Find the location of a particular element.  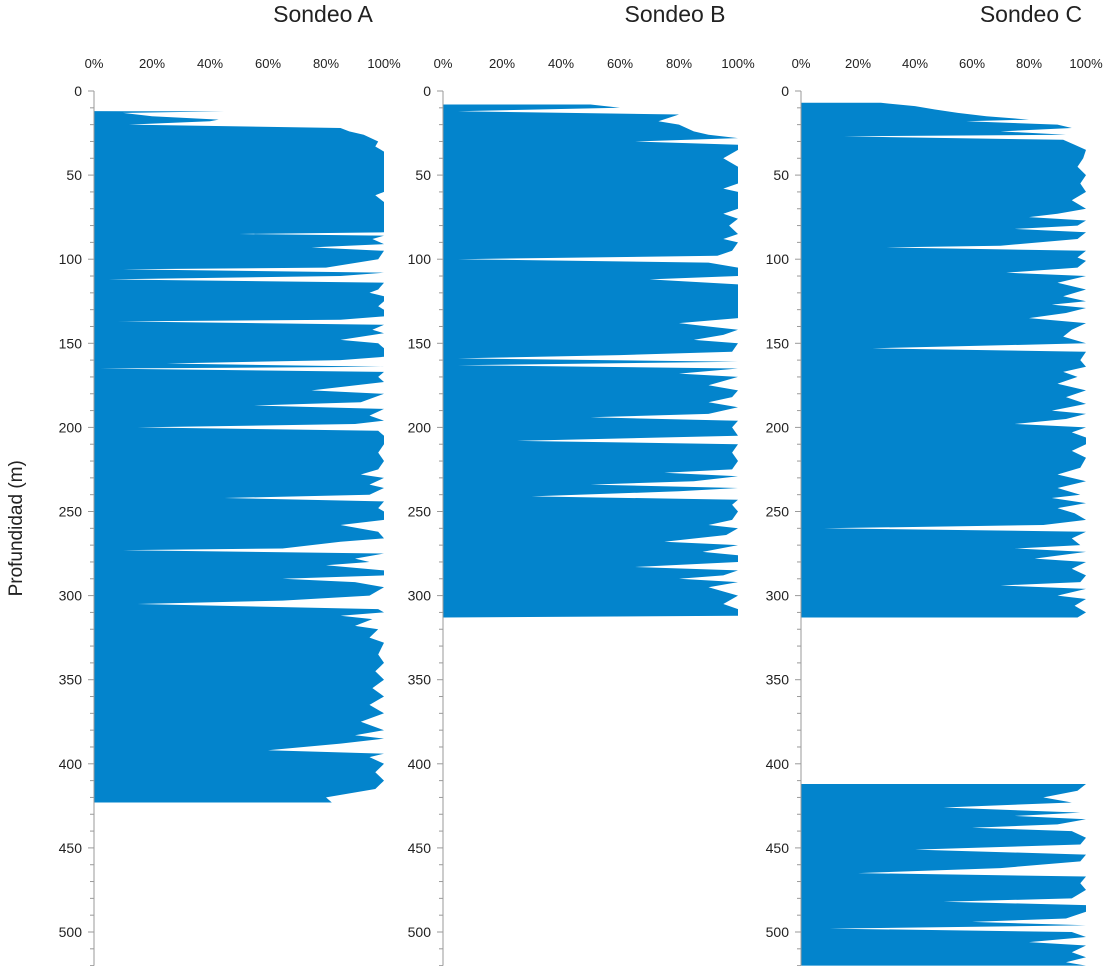

y-axis-label: Profundidad (m) is located at coordinates (16, 528).